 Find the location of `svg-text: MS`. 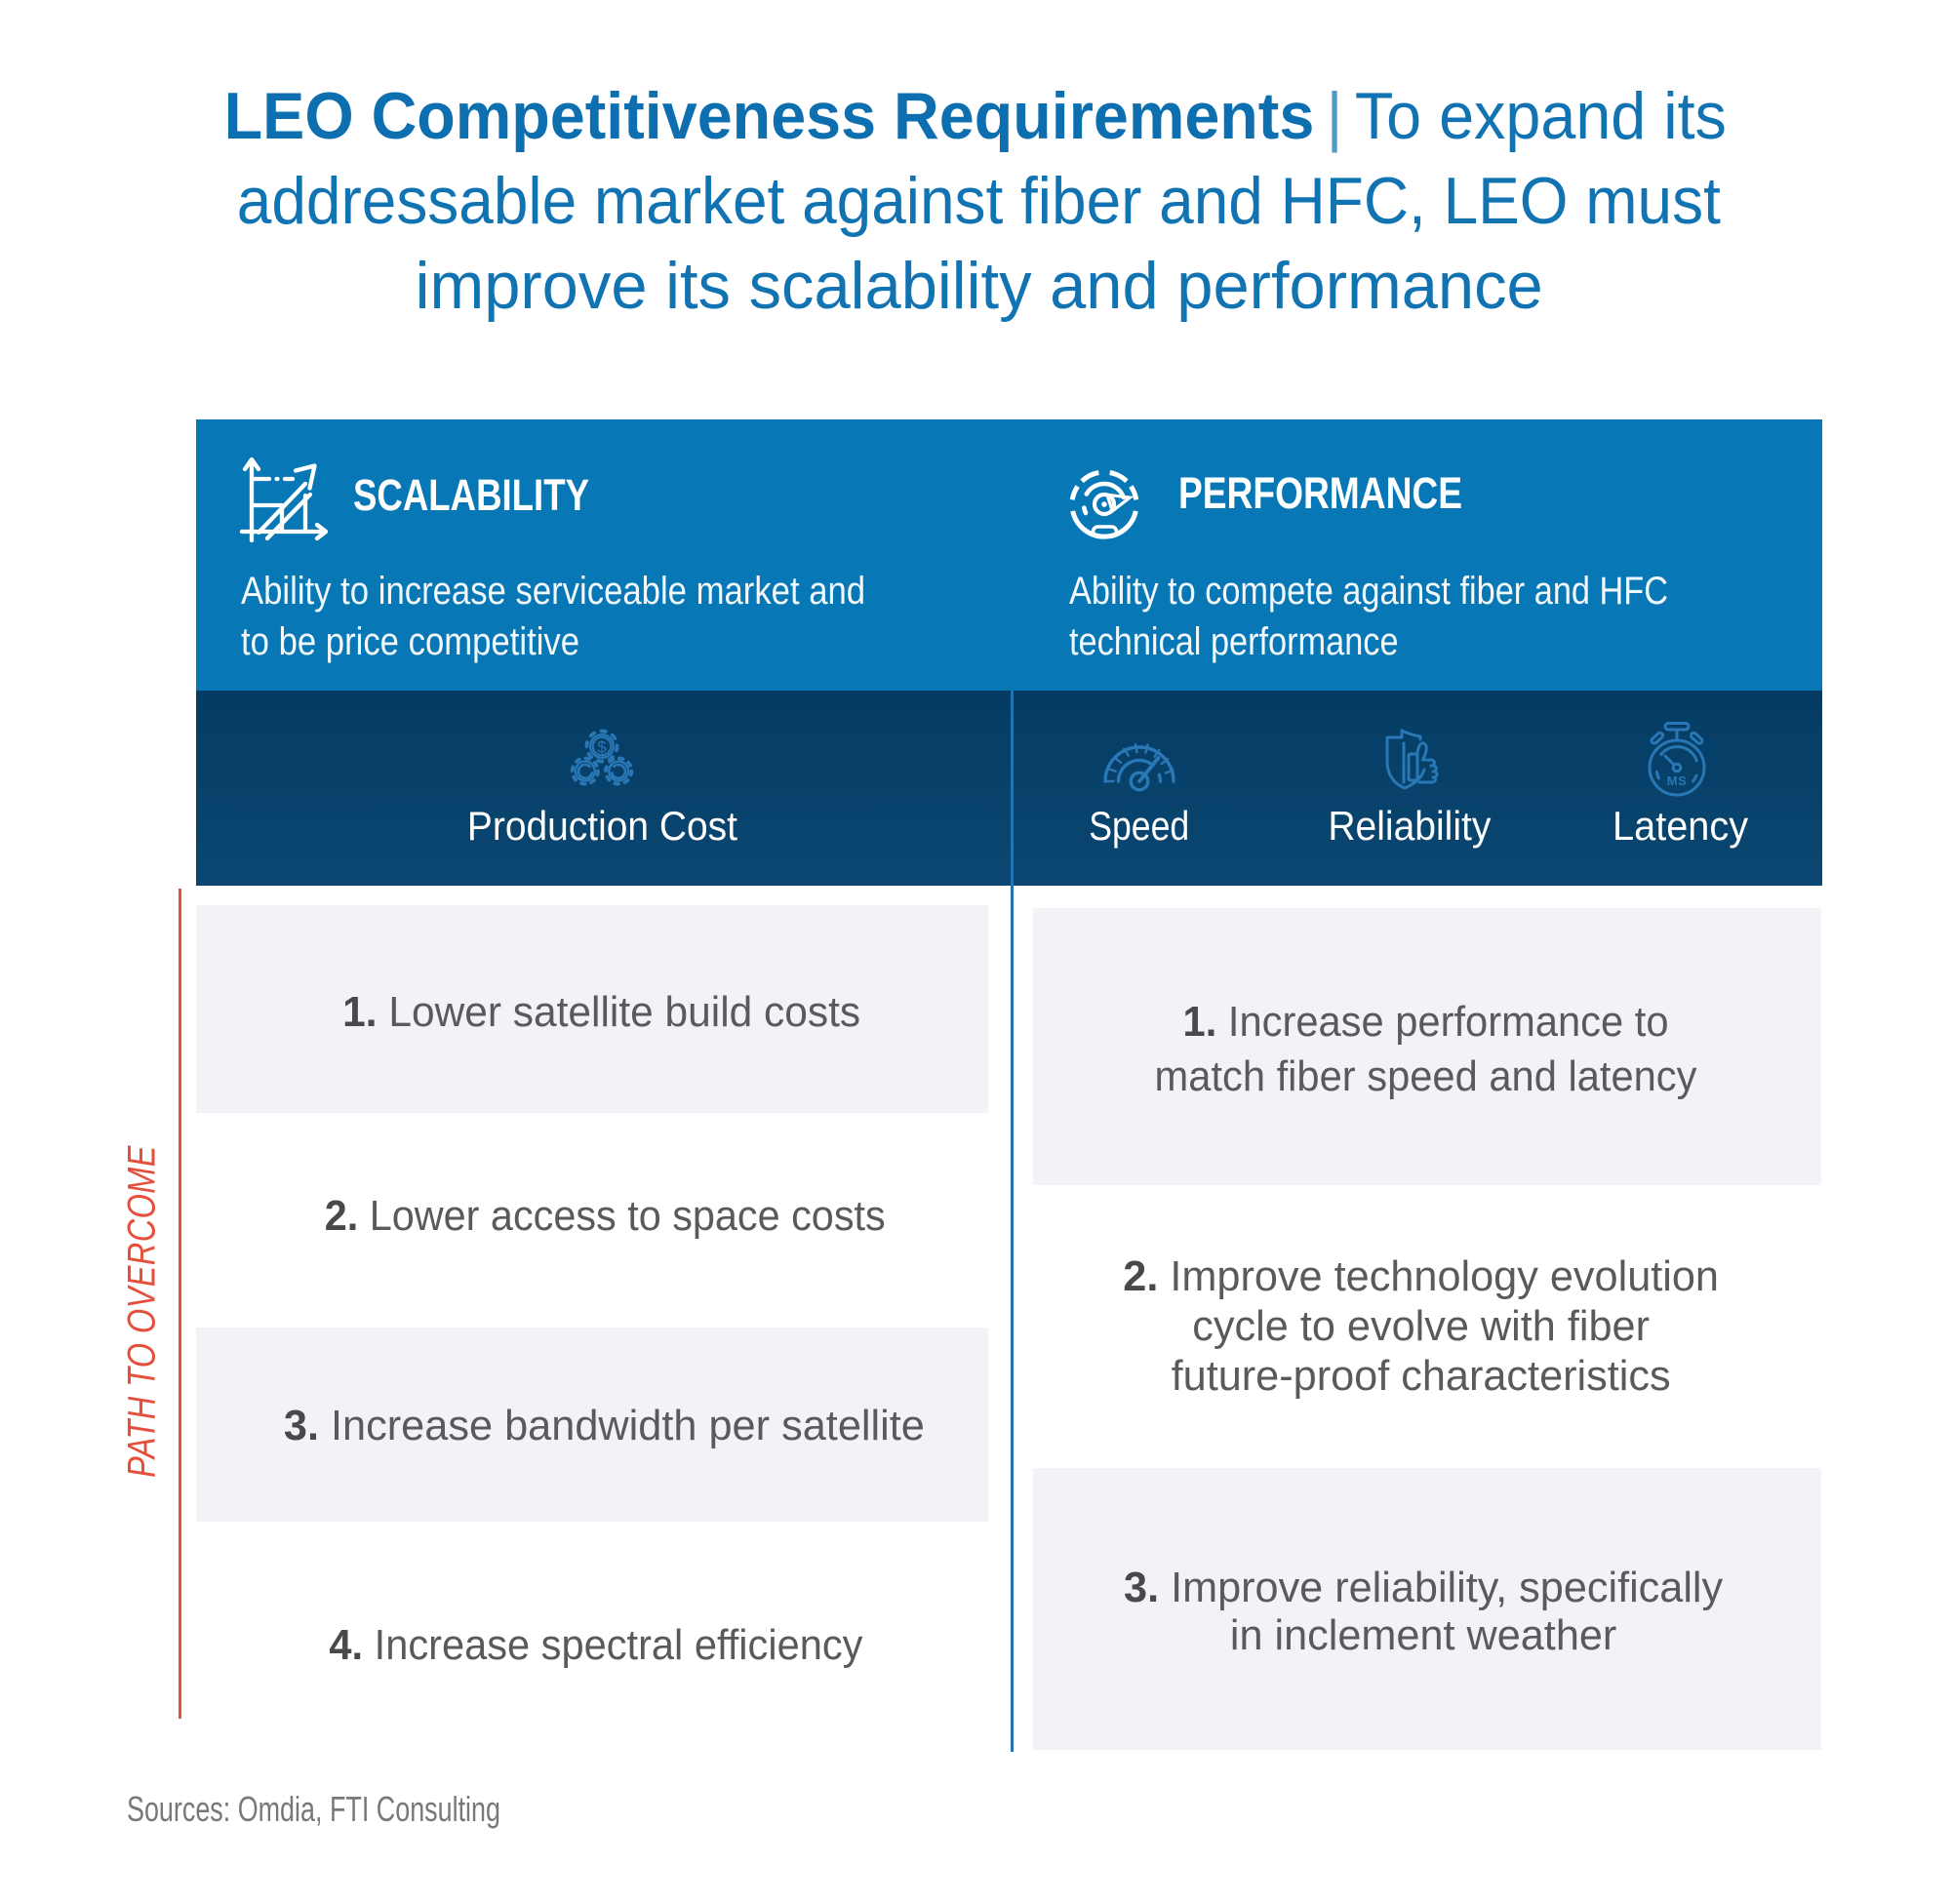

svg-text: MS is located at coordinates (1677, 781).